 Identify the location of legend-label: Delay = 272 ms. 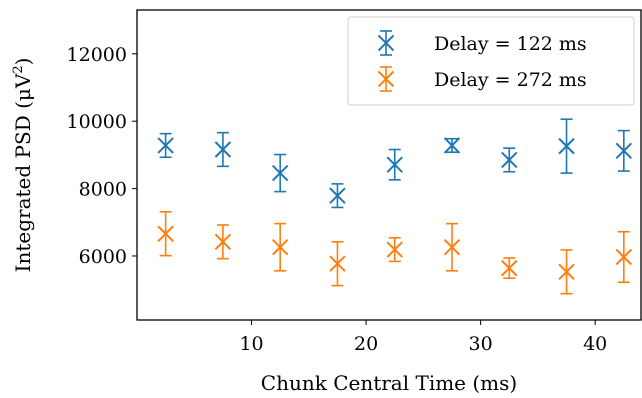
(510, 80).